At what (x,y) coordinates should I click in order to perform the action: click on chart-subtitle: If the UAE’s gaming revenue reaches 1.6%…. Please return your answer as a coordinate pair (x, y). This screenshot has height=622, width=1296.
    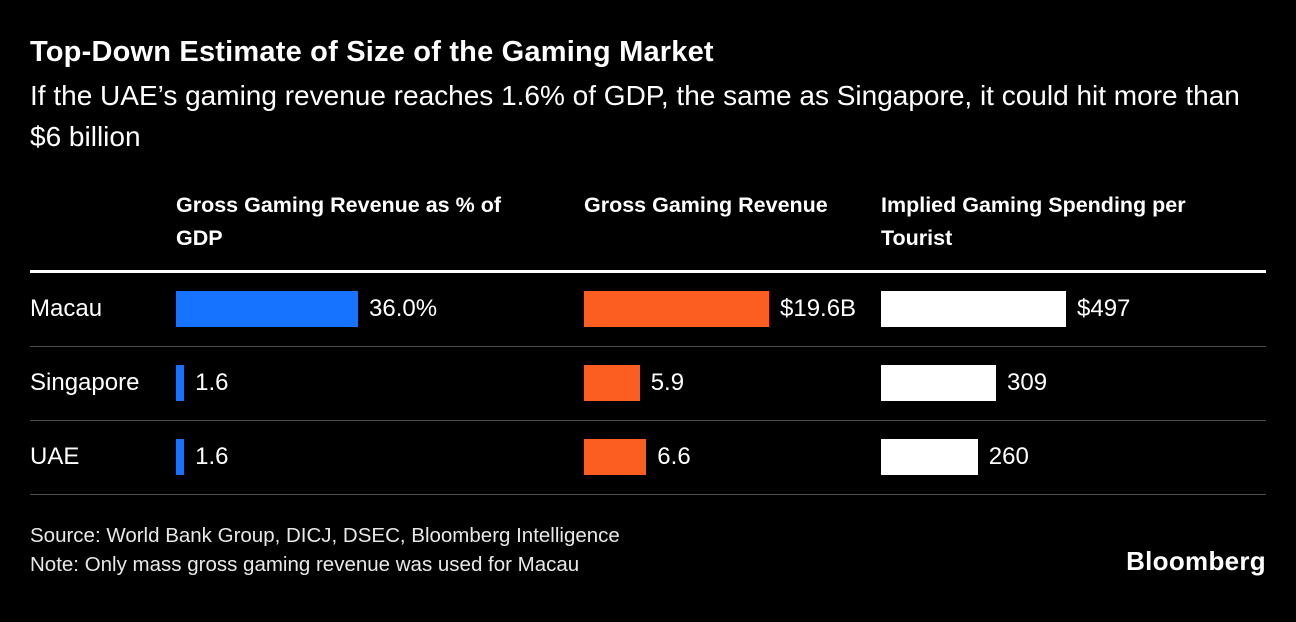
    Looking at the image, I should click on (635, 116).